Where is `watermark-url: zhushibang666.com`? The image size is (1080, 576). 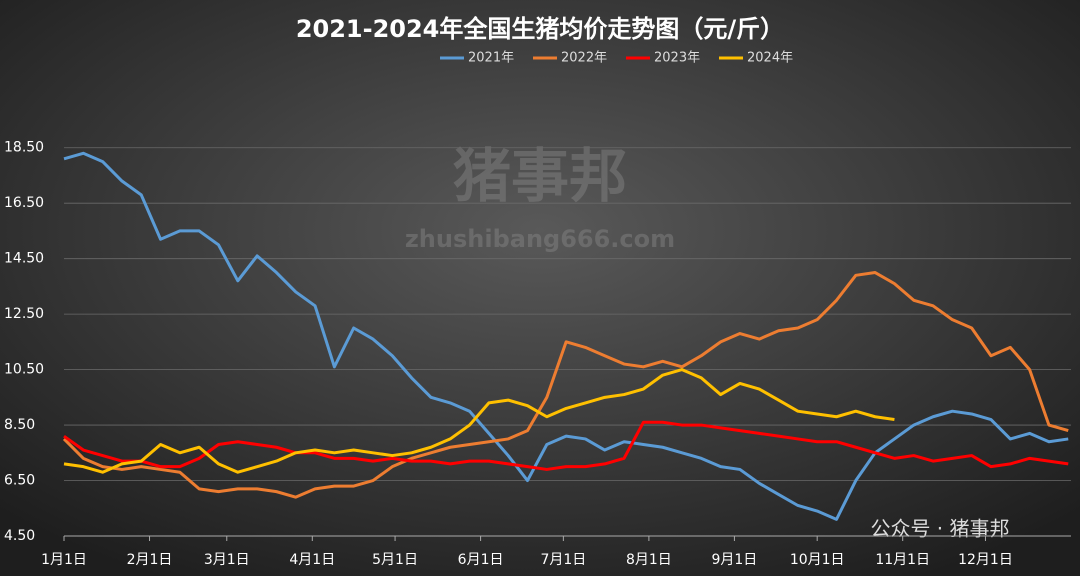
watermark-url: zhushibang666.com is located at coordinates (540, 239).